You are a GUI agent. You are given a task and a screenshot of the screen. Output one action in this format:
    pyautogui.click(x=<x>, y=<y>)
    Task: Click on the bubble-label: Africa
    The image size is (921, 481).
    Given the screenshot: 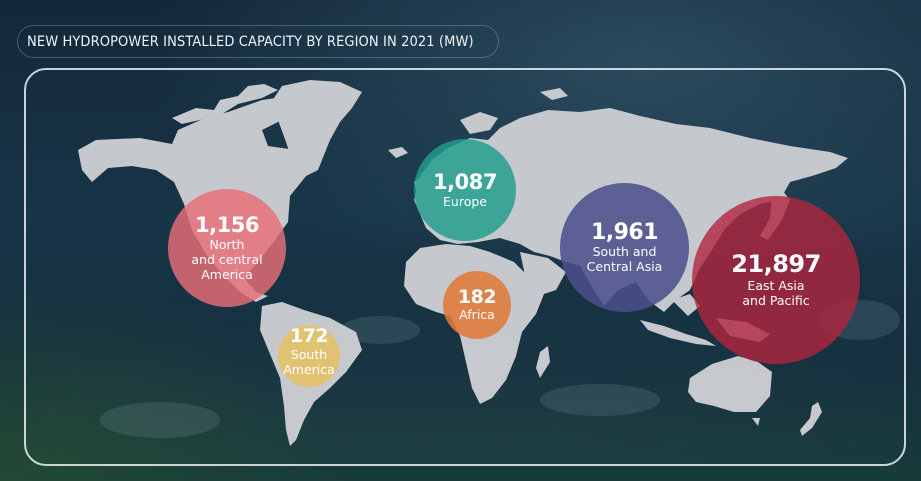 What is the action you would take?
    pyautogui.click(x=477, y=315)
    